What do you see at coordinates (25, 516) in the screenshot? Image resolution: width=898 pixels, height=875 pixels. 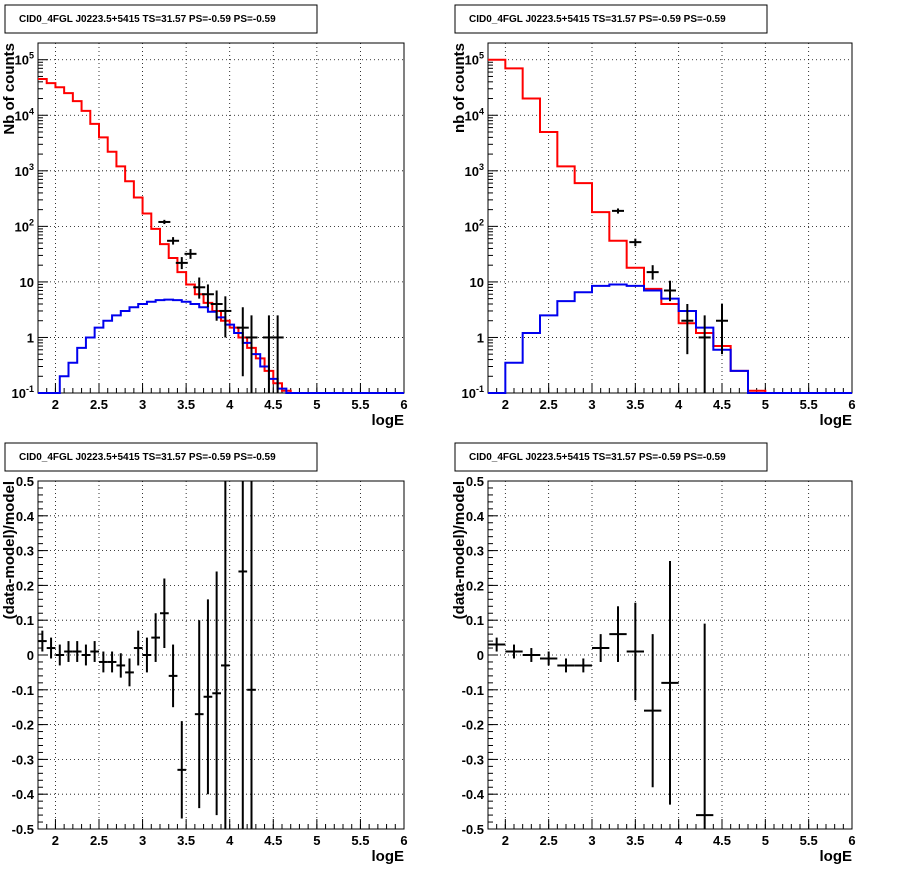 I see `y-tick-label: 0.4` at bounding box center [25, 516].